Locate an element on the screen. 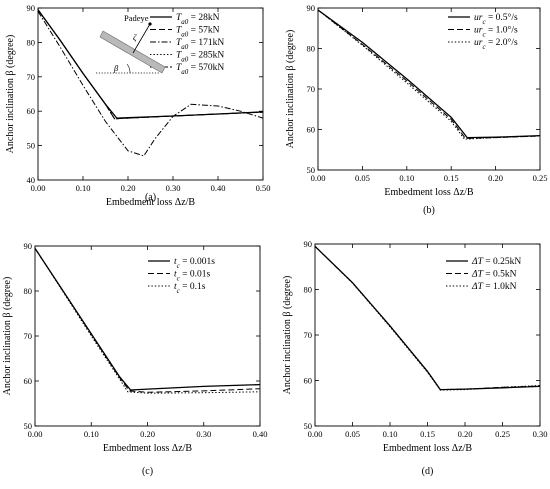  legend-entry: tc = 0.001s is located at coordinates (194, 263).